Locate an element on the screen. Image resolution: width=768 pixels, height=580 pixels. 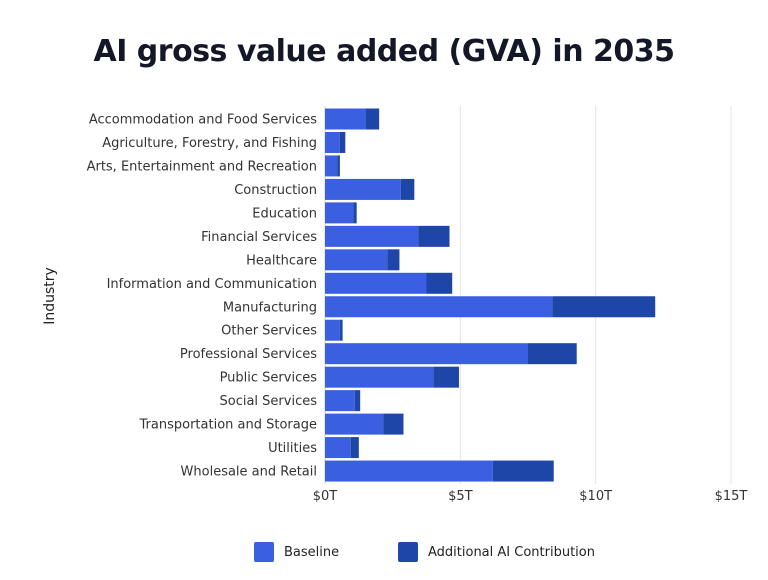
category-label: Transportation and Storage is located at coordinates (228, 425).